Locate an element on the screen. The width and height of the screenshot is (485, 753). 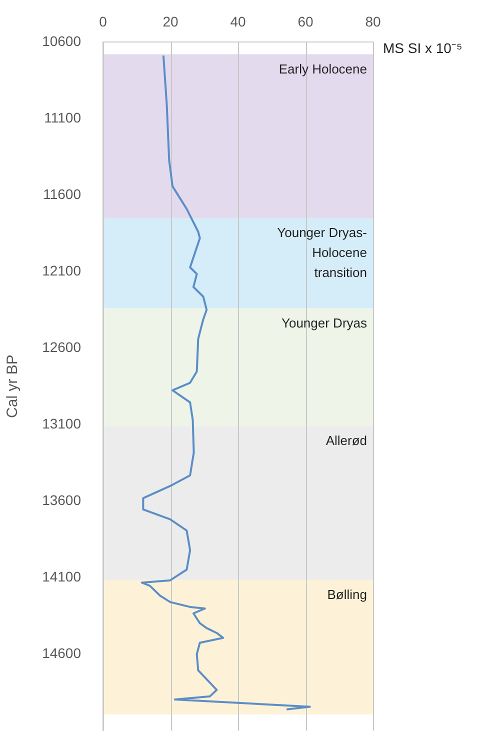
y-tick-label: 11600 is located at coordinates (62, 194).